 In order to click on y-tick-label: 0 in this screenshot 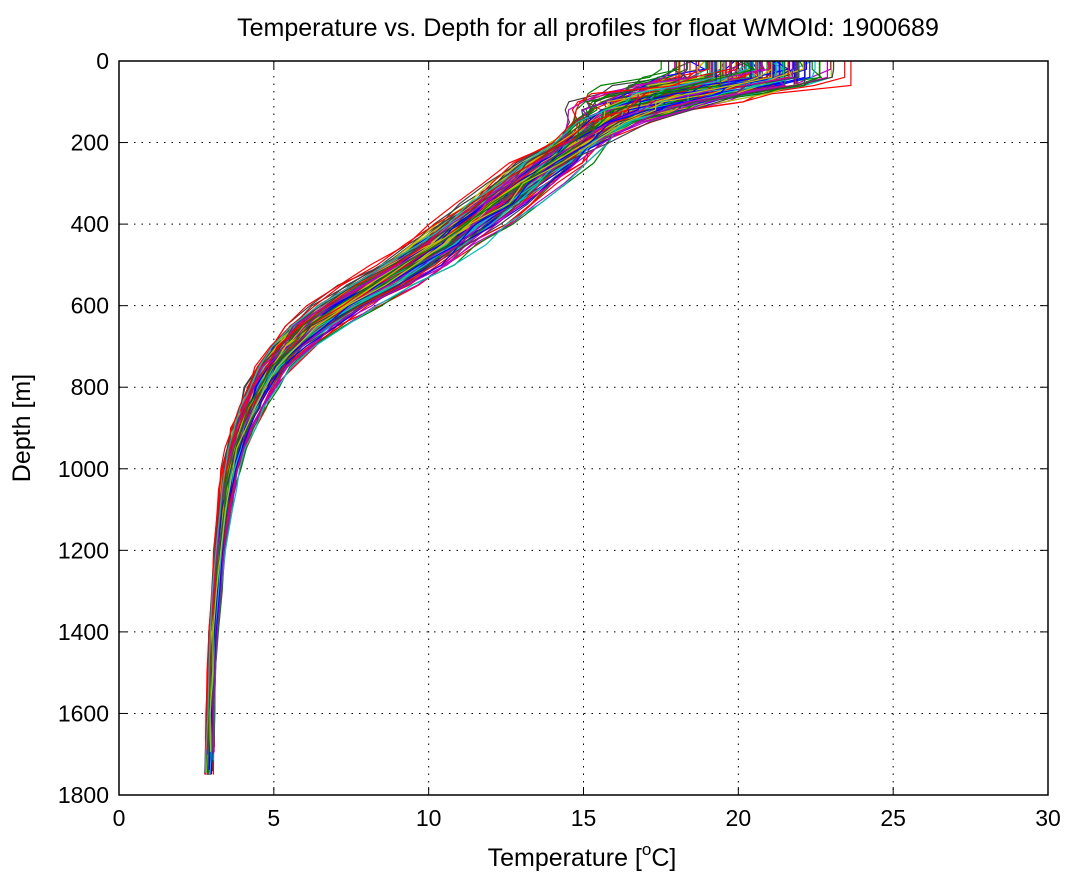, I will do `click(102, 61)`.